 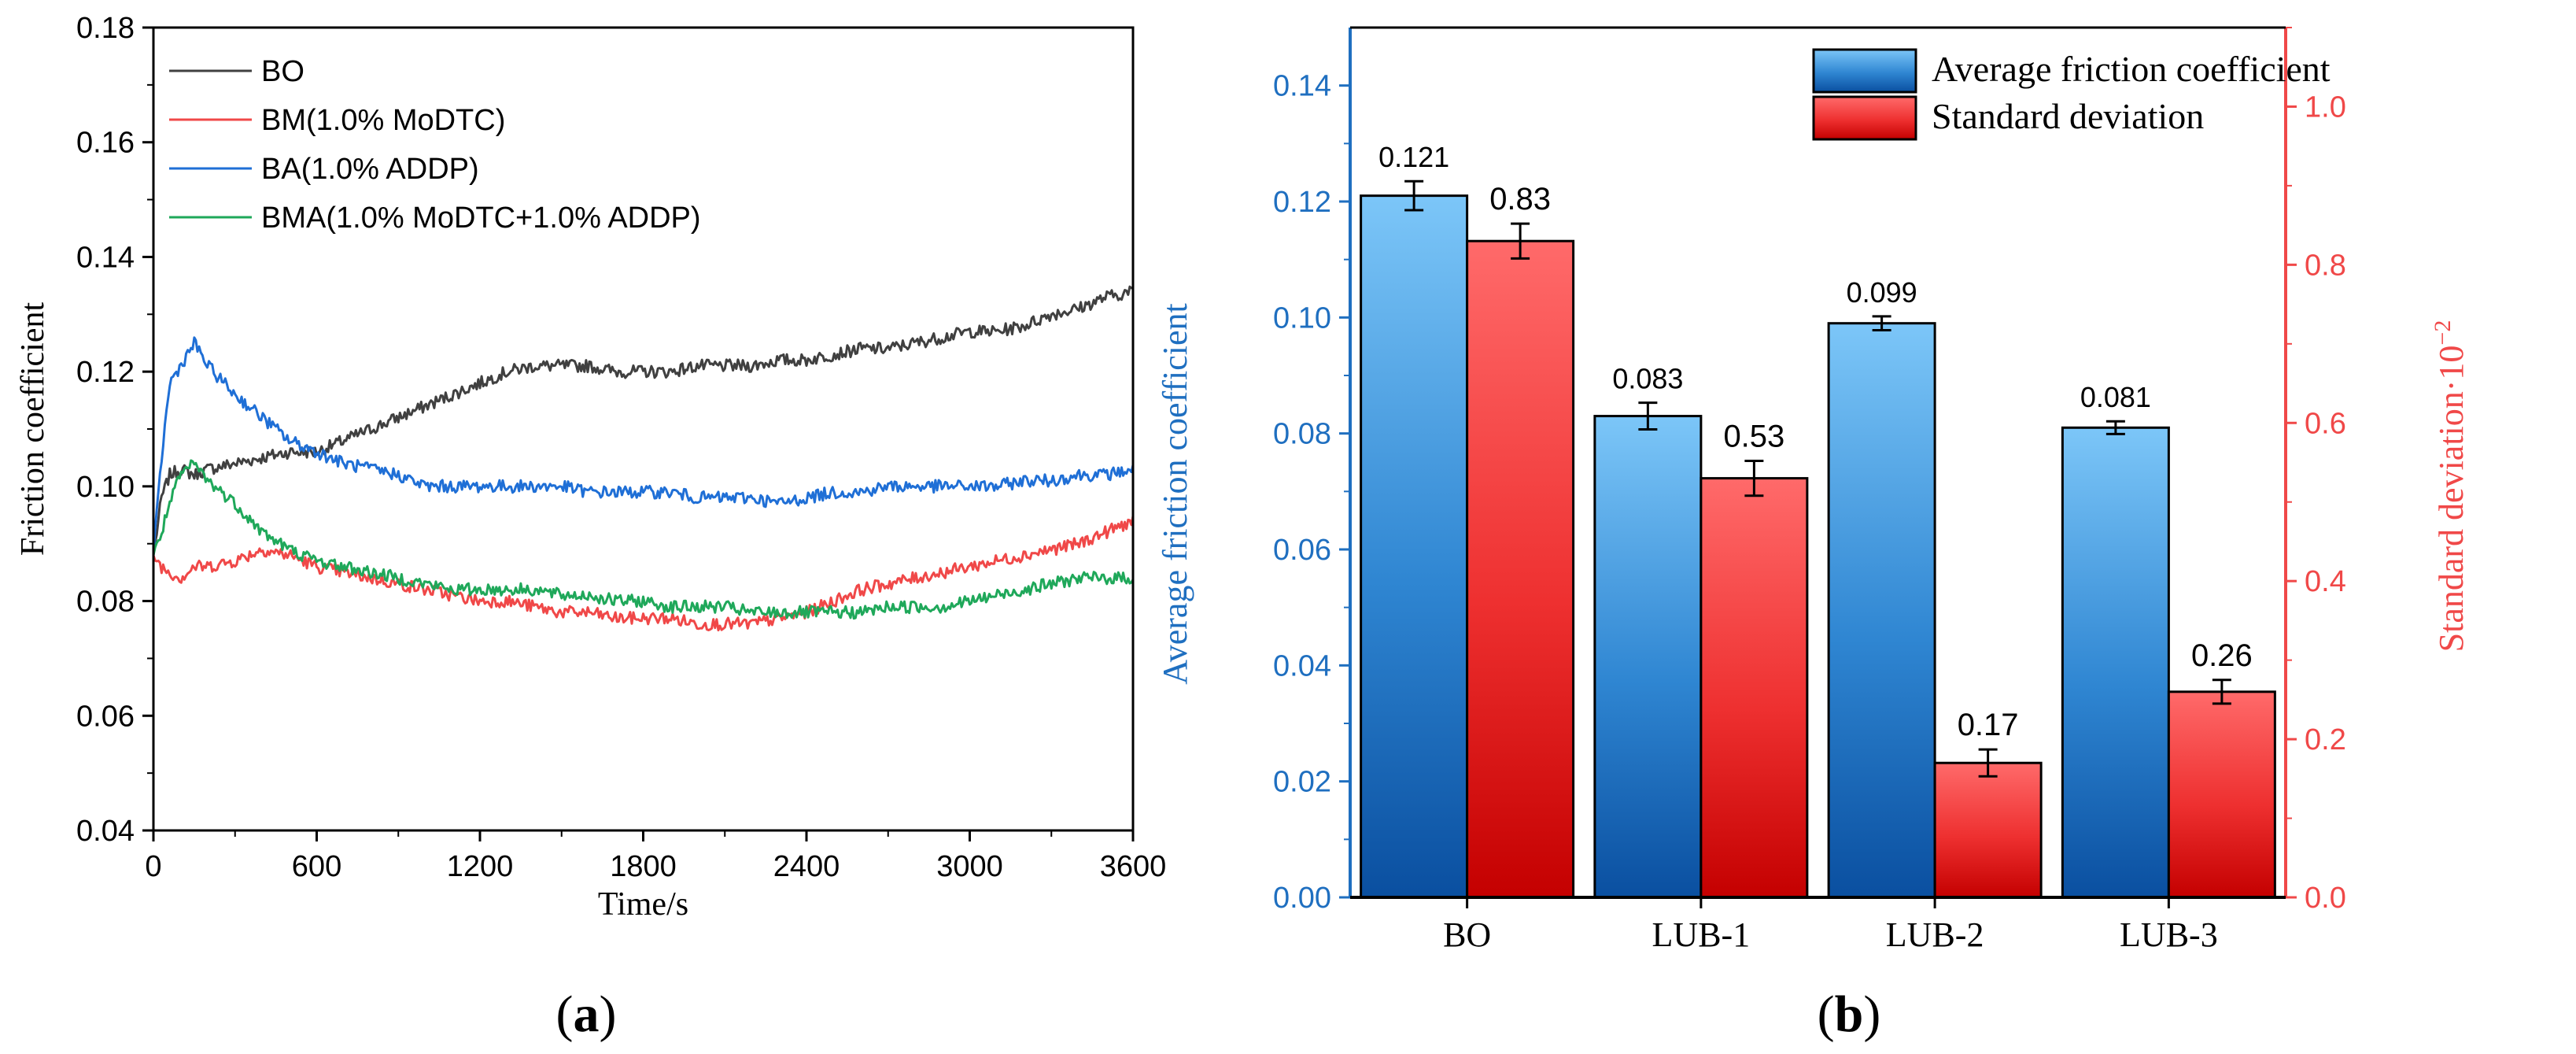 I want to click on x-tick-label: 0, so click(x=153, y=867).